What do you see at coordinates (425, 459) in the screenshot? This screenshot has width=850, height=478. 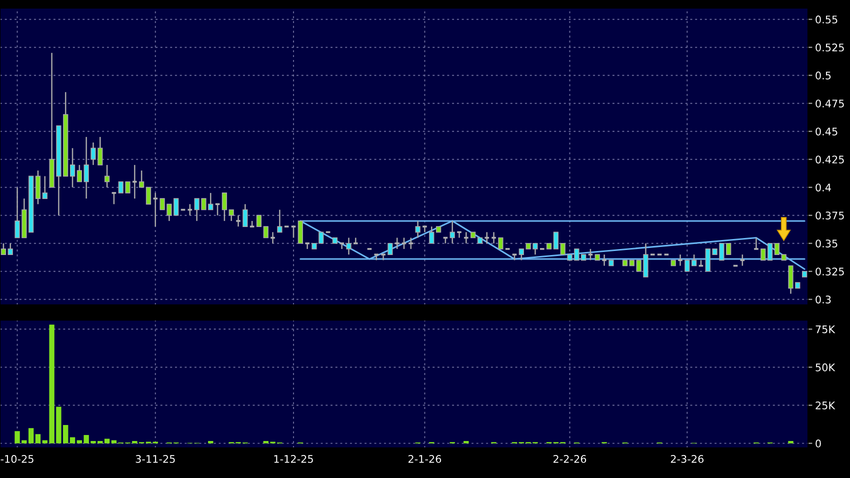 I see `x-tick-label: 2-1-26` at bounding box center [425, 459].